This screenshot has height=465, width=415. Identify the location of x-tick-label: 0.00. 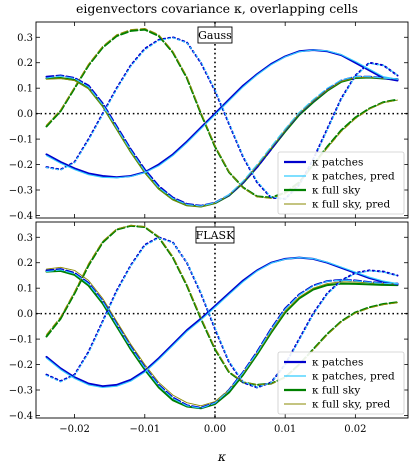
(215, 429).